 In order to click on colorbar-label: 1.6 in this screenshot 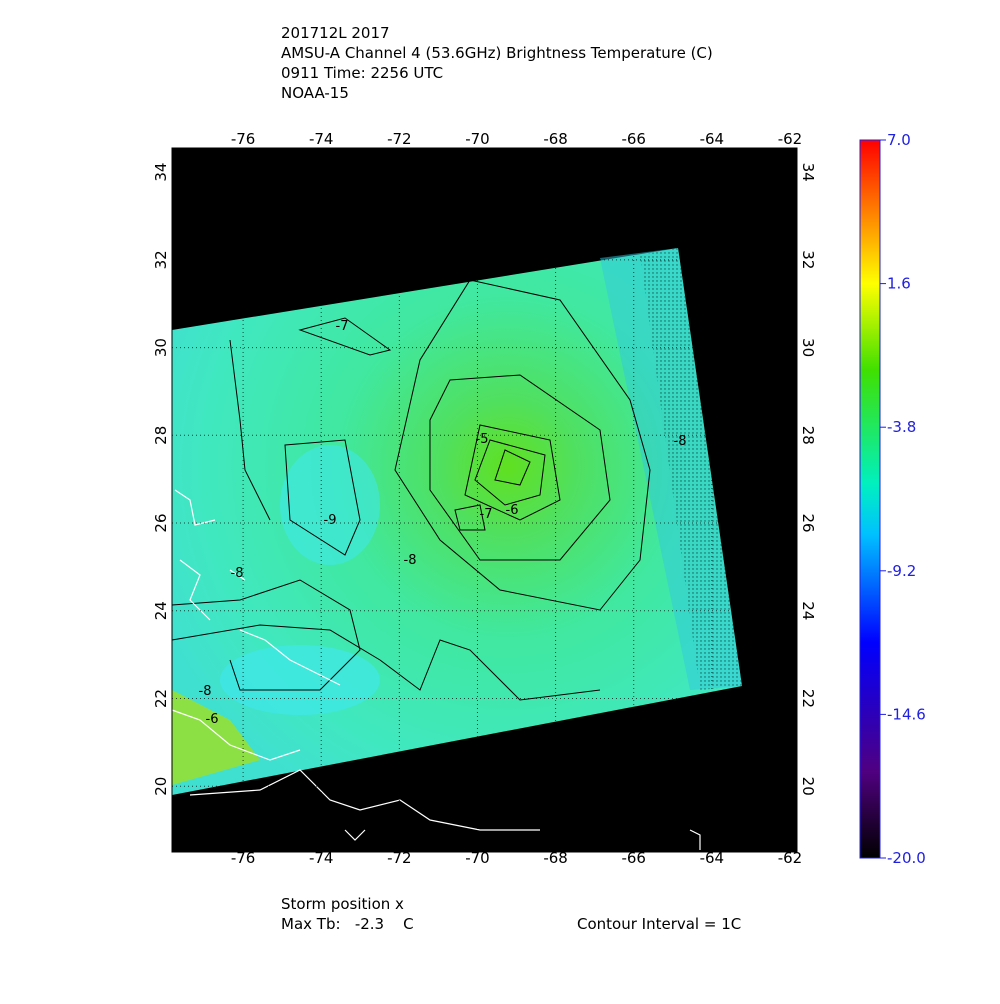, I will do `click(899, 284)`.